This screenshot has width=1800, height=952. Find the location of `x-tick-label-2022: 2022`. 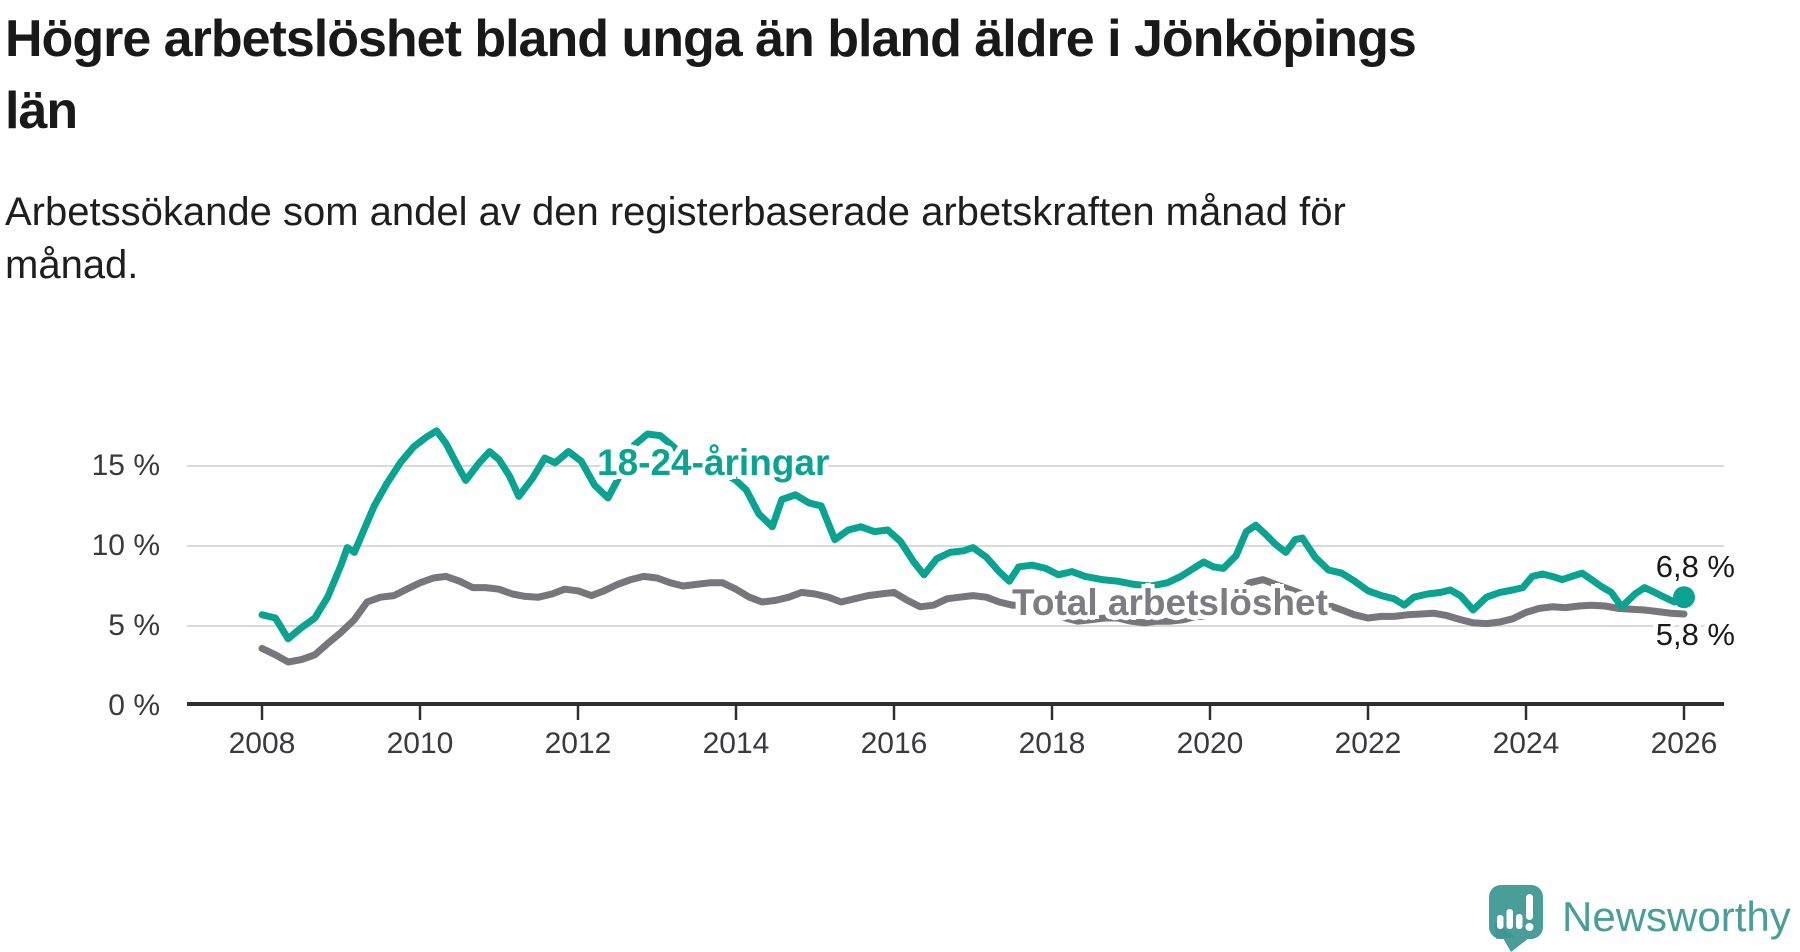

x-tick-label-2022: 2022 is located at coordinates (1368, 743).